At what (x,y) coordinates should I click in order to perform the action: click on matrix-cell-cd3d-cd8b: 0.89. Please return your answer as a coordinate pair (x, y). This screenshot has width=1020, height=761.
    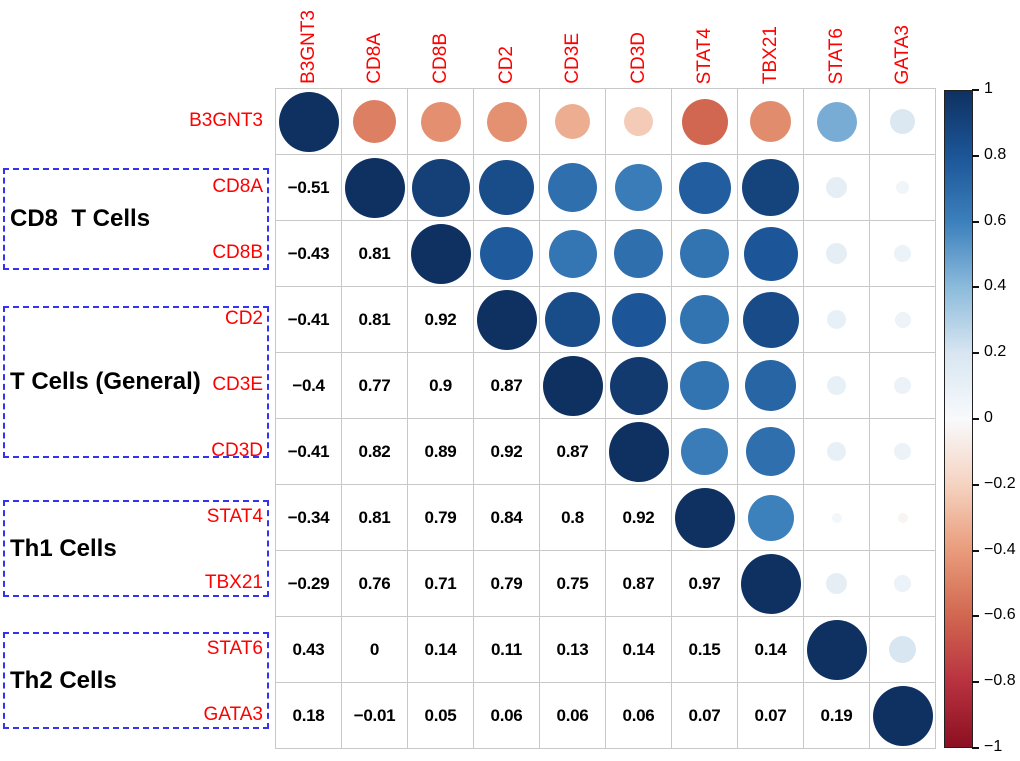
    Looking at the image, I should click on (441, 452).